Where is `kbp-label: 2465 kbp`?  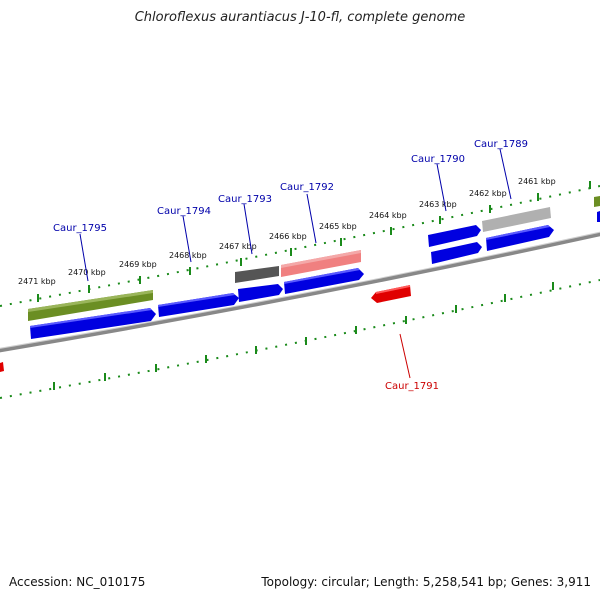
kbp-label: 2465 kbp is located at coordinates (338, 226).